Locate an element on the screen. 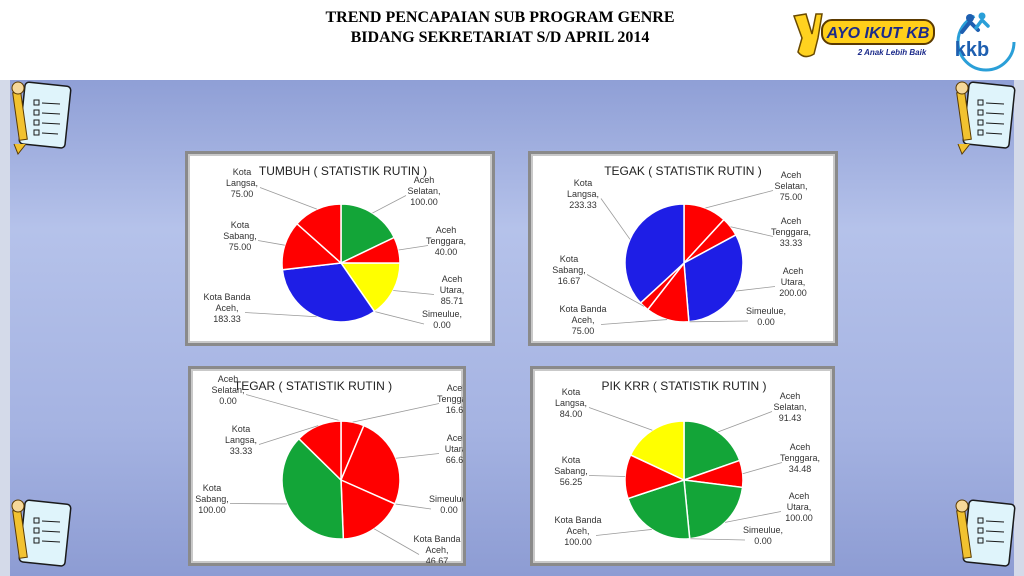 The height and width of the screenshot is (576, 1024). data-label-kota-banda-aceh: Kota Banda Aceh, 46.67 is located at coordinates (436, 548).